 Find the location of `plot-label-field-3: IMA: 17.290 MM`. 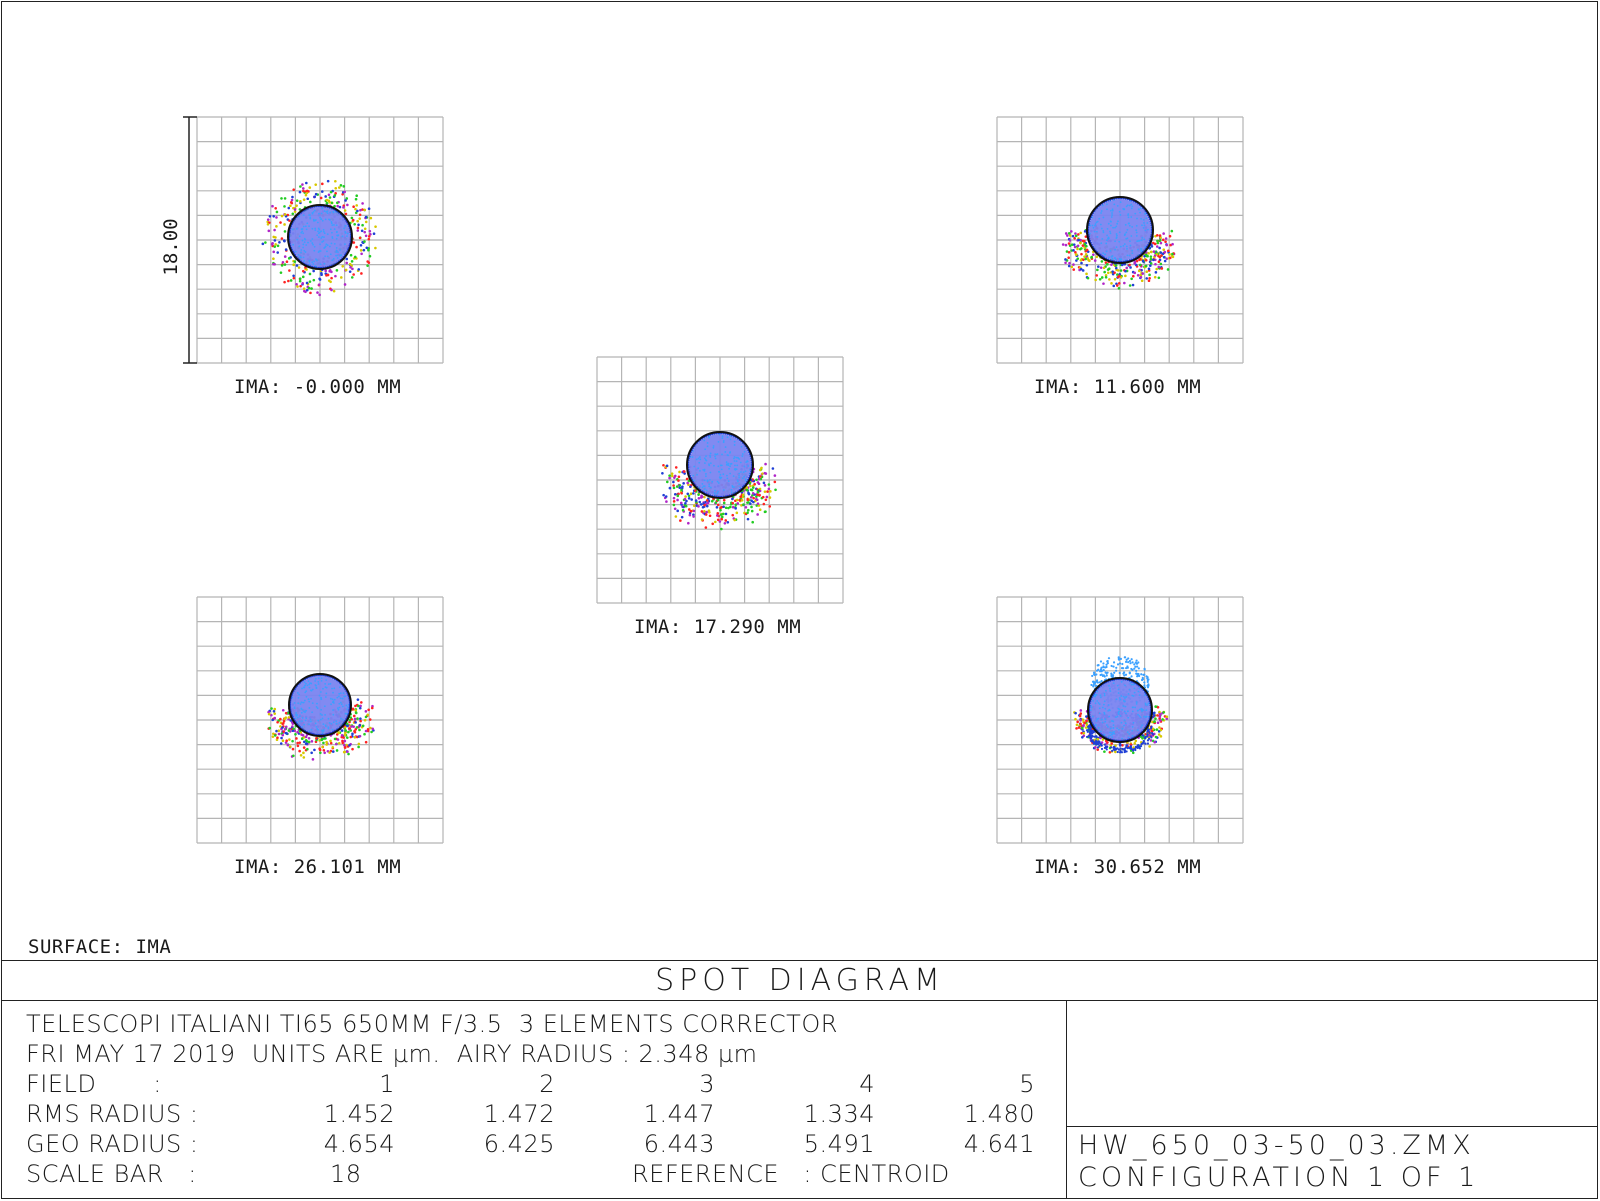

plot-label-field-3: IMA: 17.290 MM is located at coordinates (718, 627).